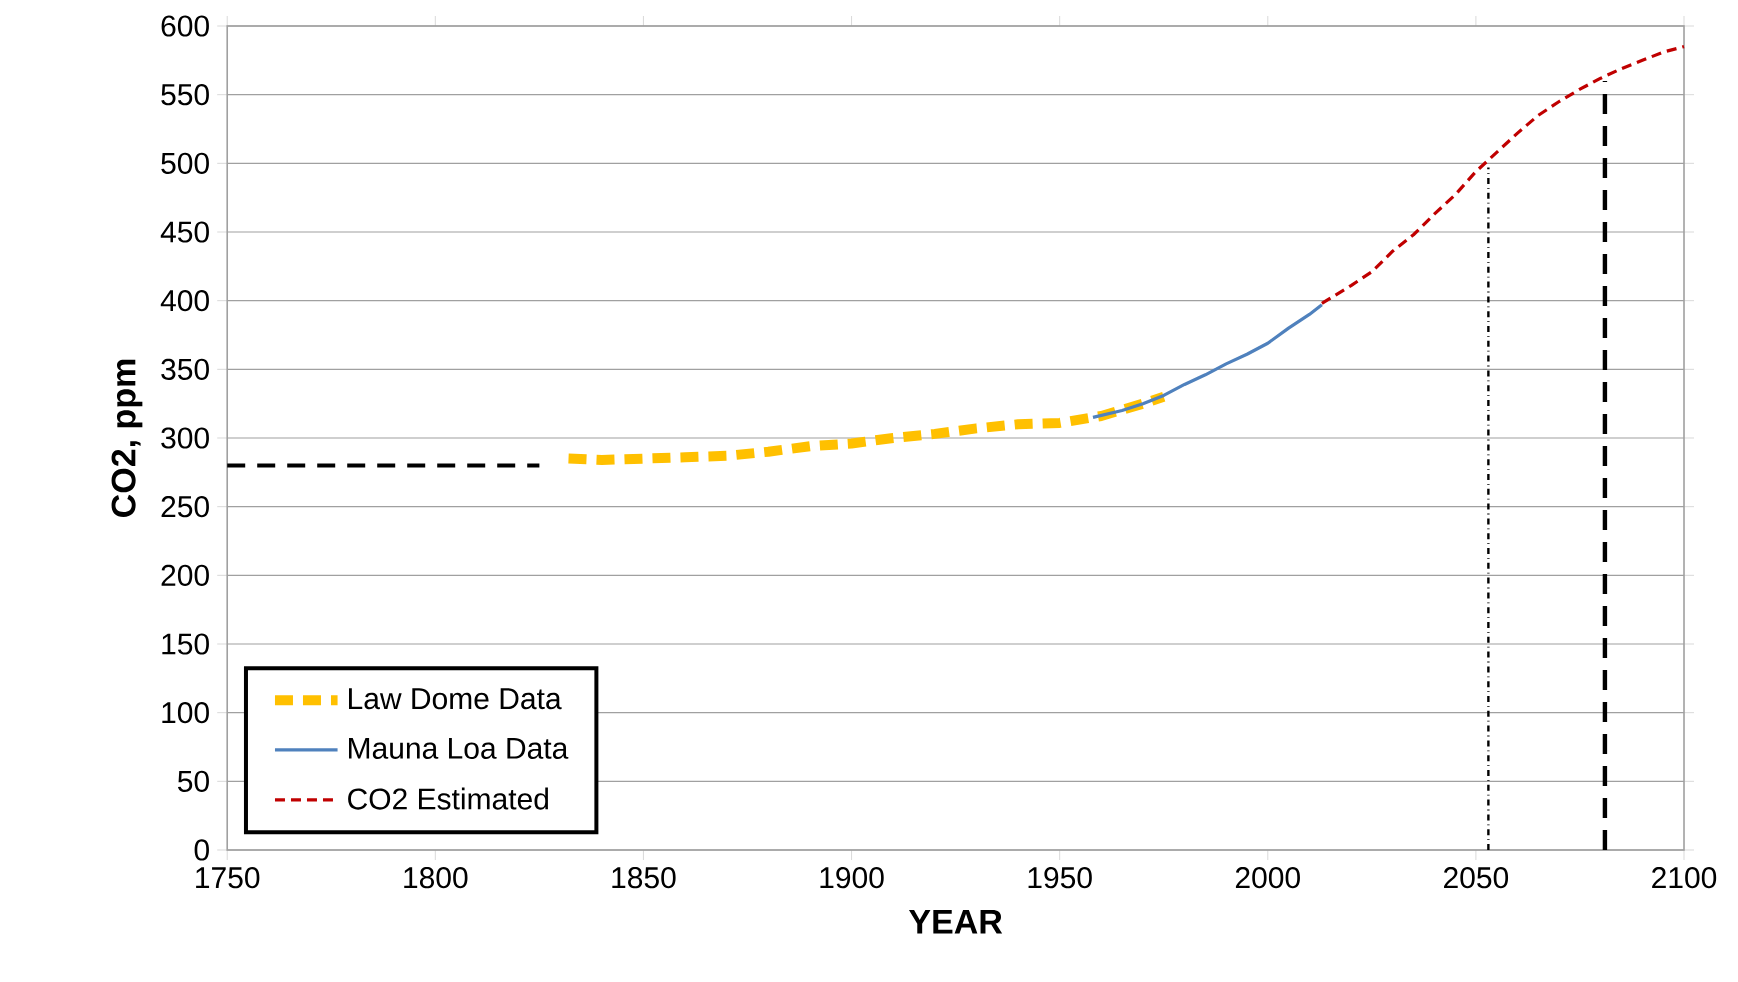 The height and width of the screenshot is (982, 1738). Describe the element at coordinates (1060, 878) in the screenshot. I see `x-tick-label: 1950` at that location.